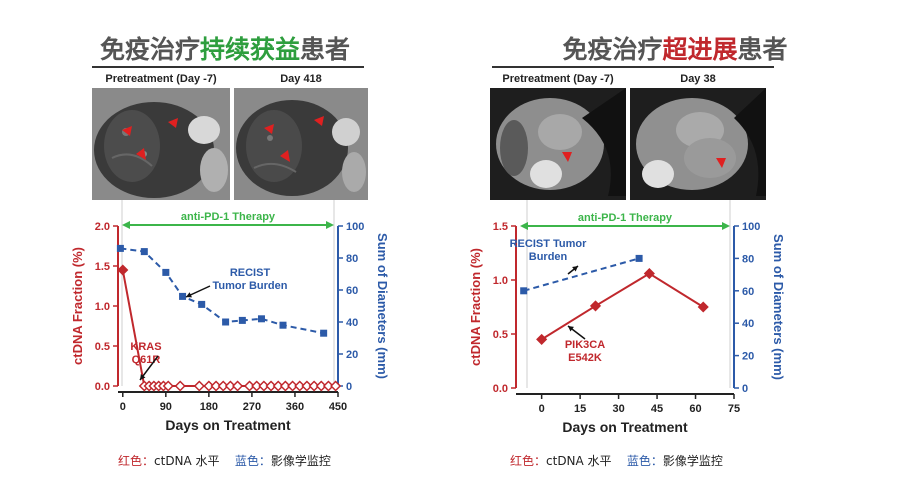 This screenshot has width=900, height=495. Describe the element at coordinates (524, 226) in the screenshot. I see `therapy-arrow-left` at that location.